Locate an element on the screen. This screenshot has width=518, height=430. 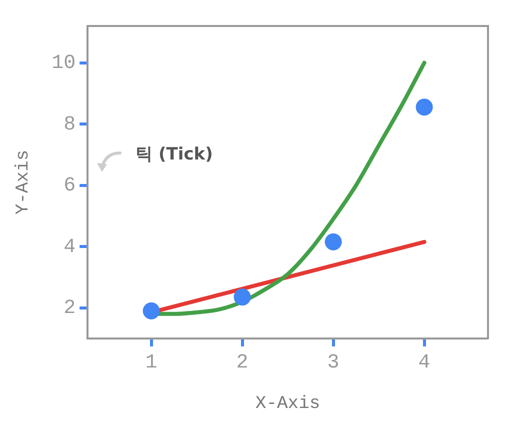
x-tick-label: 4 is located at coordinates (424, 363).